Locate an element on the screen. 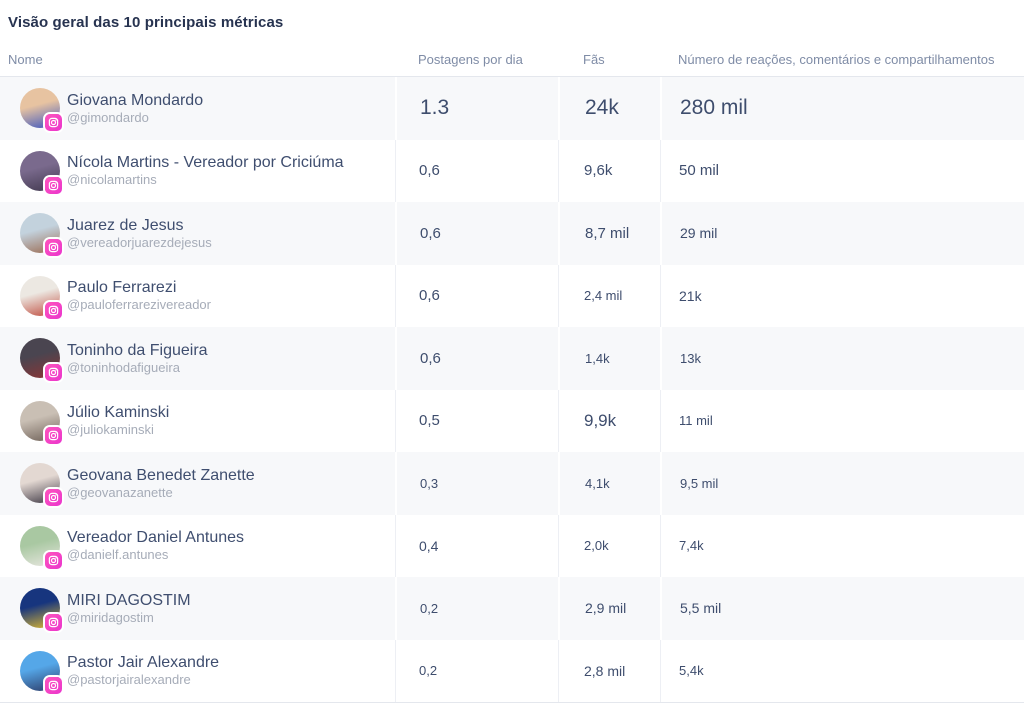  posts-per-day-value: 1.3 is located at coordinates (435, 108).